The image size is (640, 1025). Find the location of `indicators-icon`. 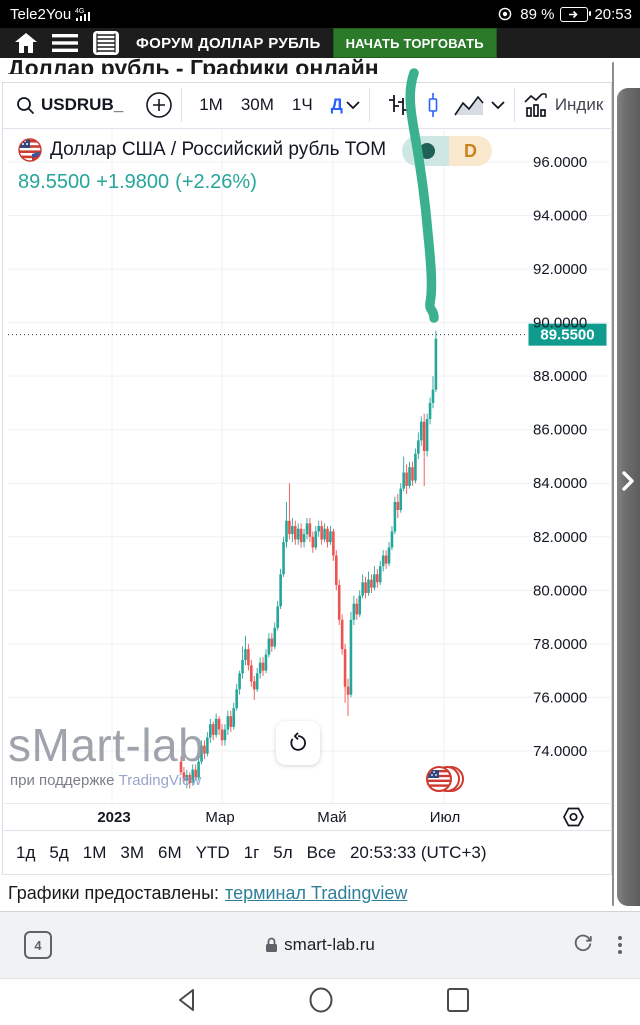

indicators-icon is located at coordinates (536, 105).